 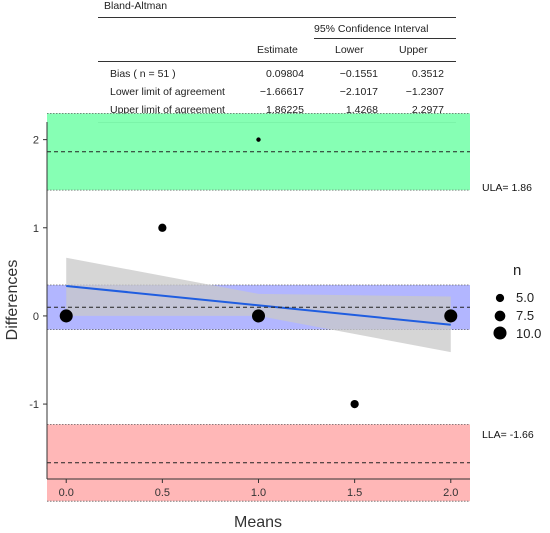 I want to click on legend-label-3: 10.0, so click(x=528, y=333).